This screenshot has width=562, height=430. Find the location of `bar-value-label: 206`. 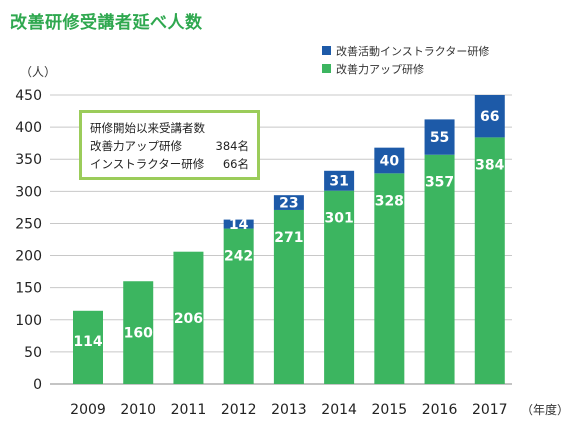

bar-value-label: 206 is located at coordinates (188, 319).